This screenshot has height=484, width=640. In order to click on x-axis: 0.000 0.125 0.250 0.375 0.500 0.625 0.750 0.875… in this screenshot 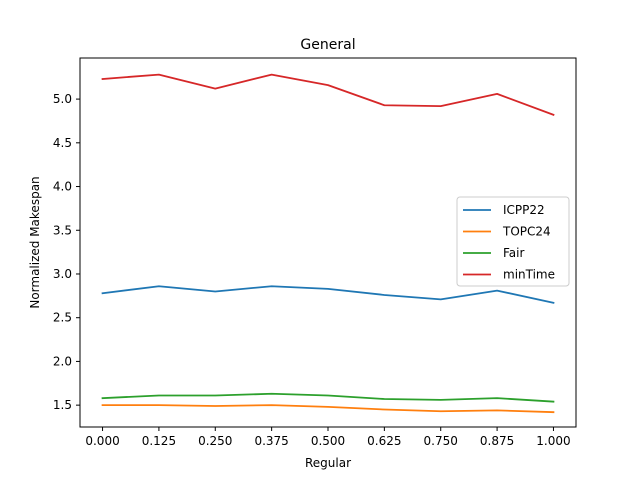, I will do `click(328, 437)`.